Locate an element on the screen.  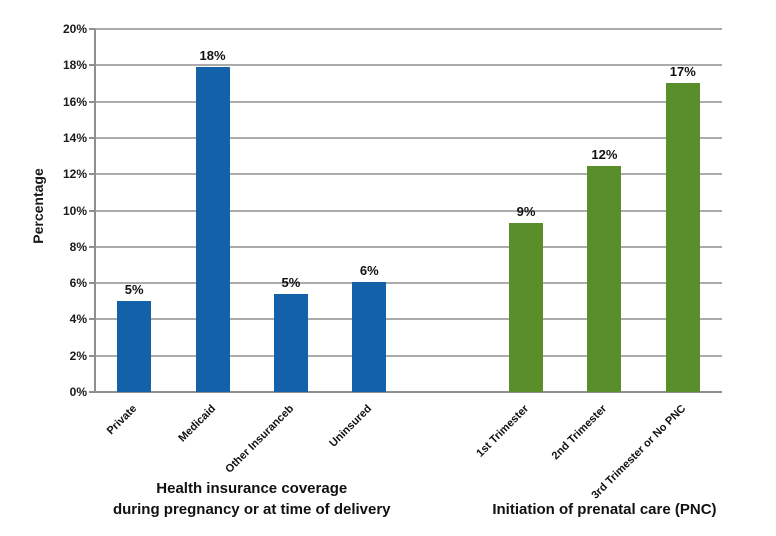
bar-value-label: 17% is located at coordinates (682, 72).